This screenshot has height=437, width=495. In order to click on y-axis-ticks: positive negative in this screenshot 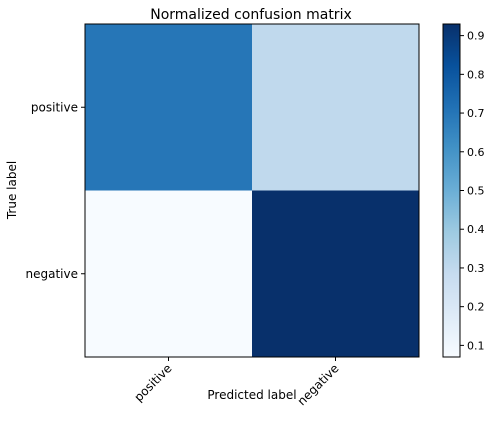, I will do `click(55, 190)`.